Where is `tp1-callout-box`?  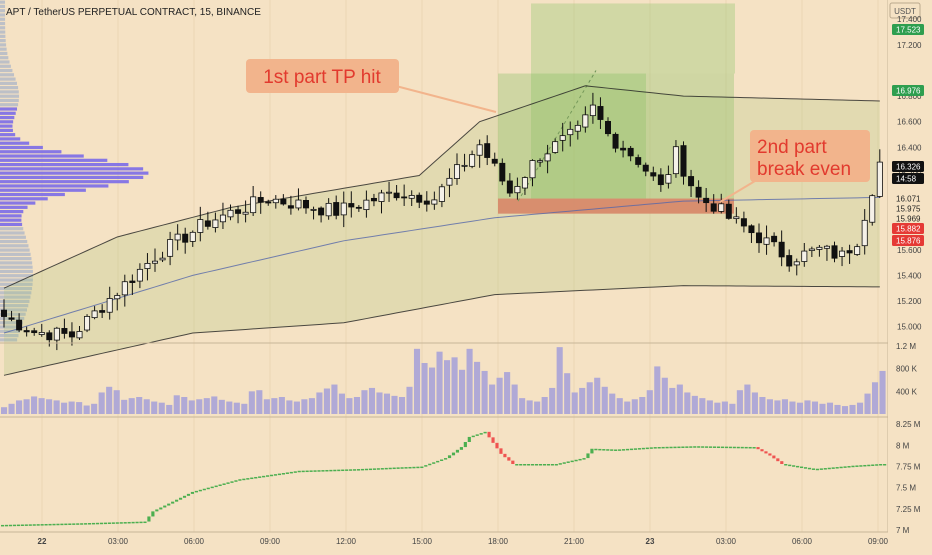 tp1-callout-box is located at coordinates (322, 76).